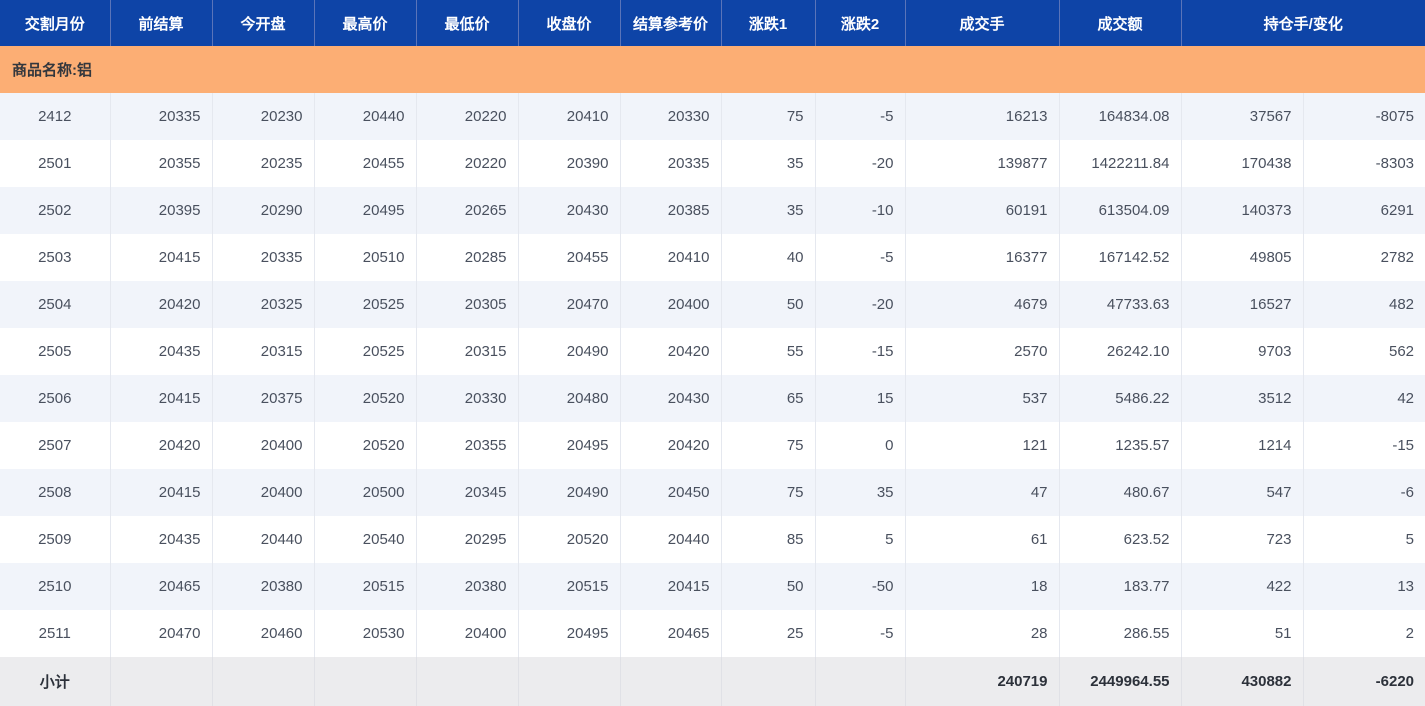 The width and height of the screenshot is (1425, 706). Describe the element at coordinates (55, 210) in the screenshot. I see `cell-delivery-month: 2502` at that location.